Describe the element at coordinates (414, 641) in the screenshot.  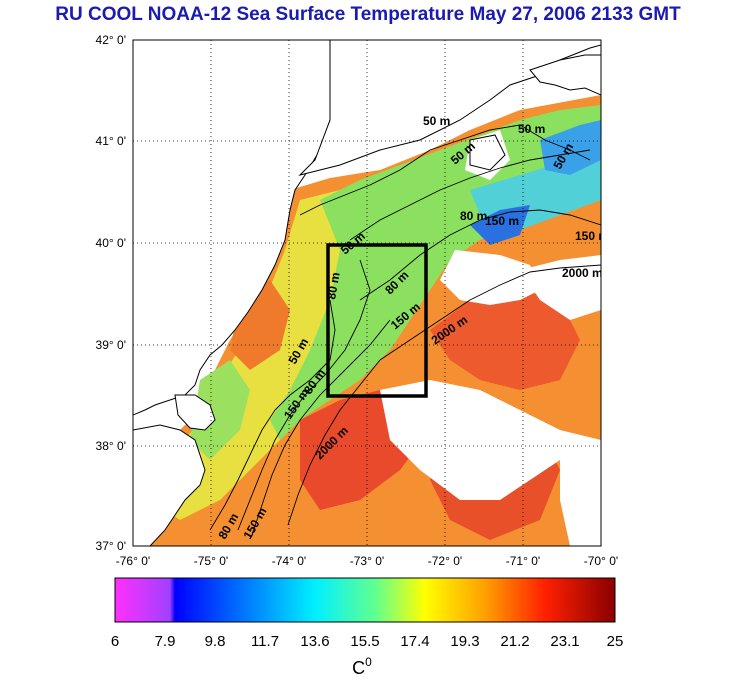
I see `colorbar-tick-label: 17.4` at that location.